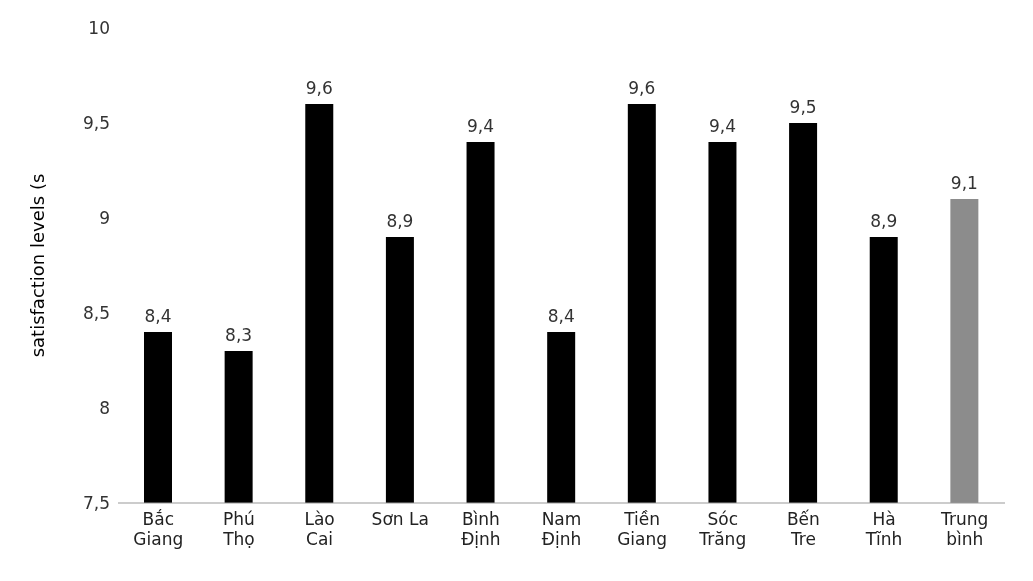  Describe the element at coordinates (481, 529) in the screenshot. I see `x-tick-label: Bình Định` at that location.